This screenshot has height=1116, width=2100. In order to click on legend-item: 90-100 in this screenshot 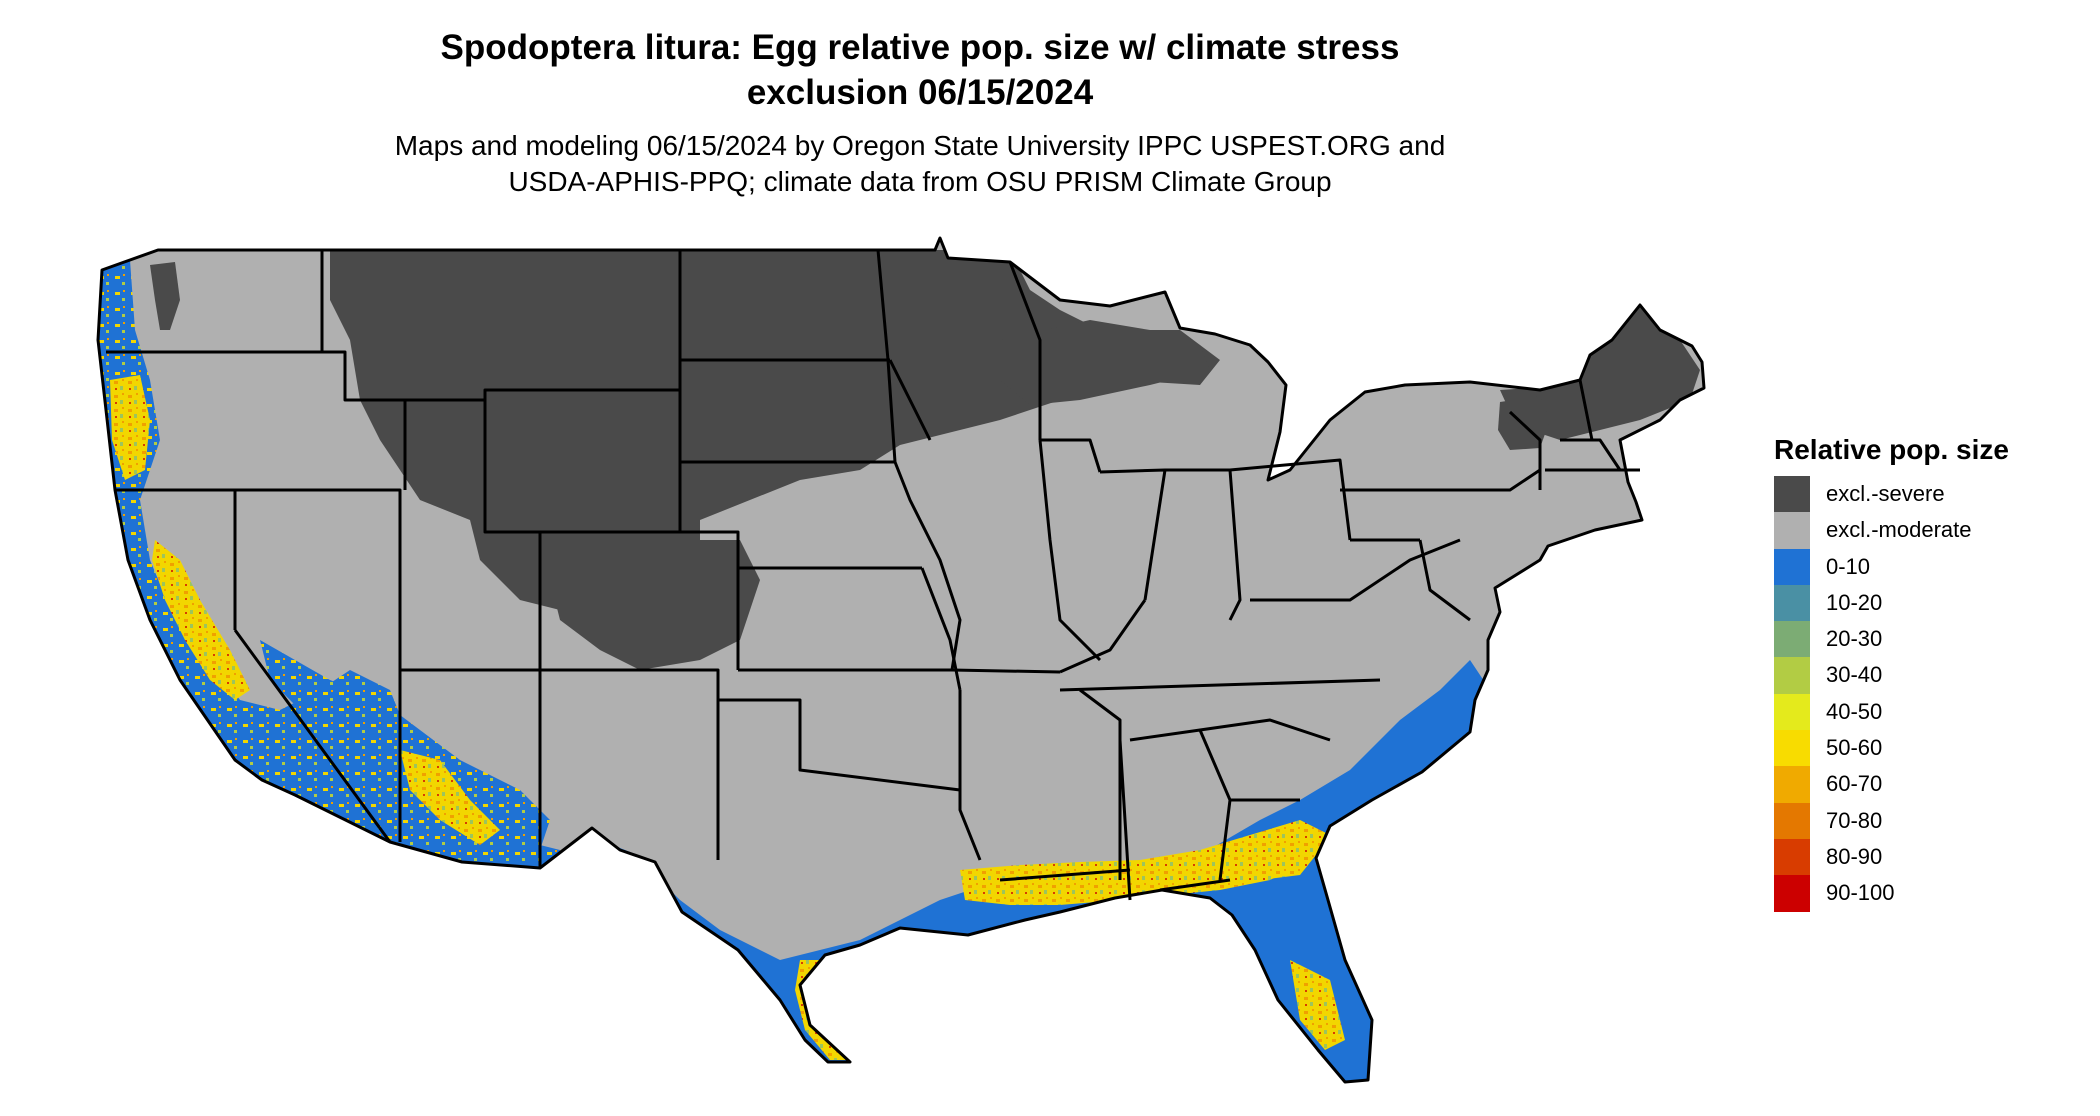, I will do `click(1924, 893)`.